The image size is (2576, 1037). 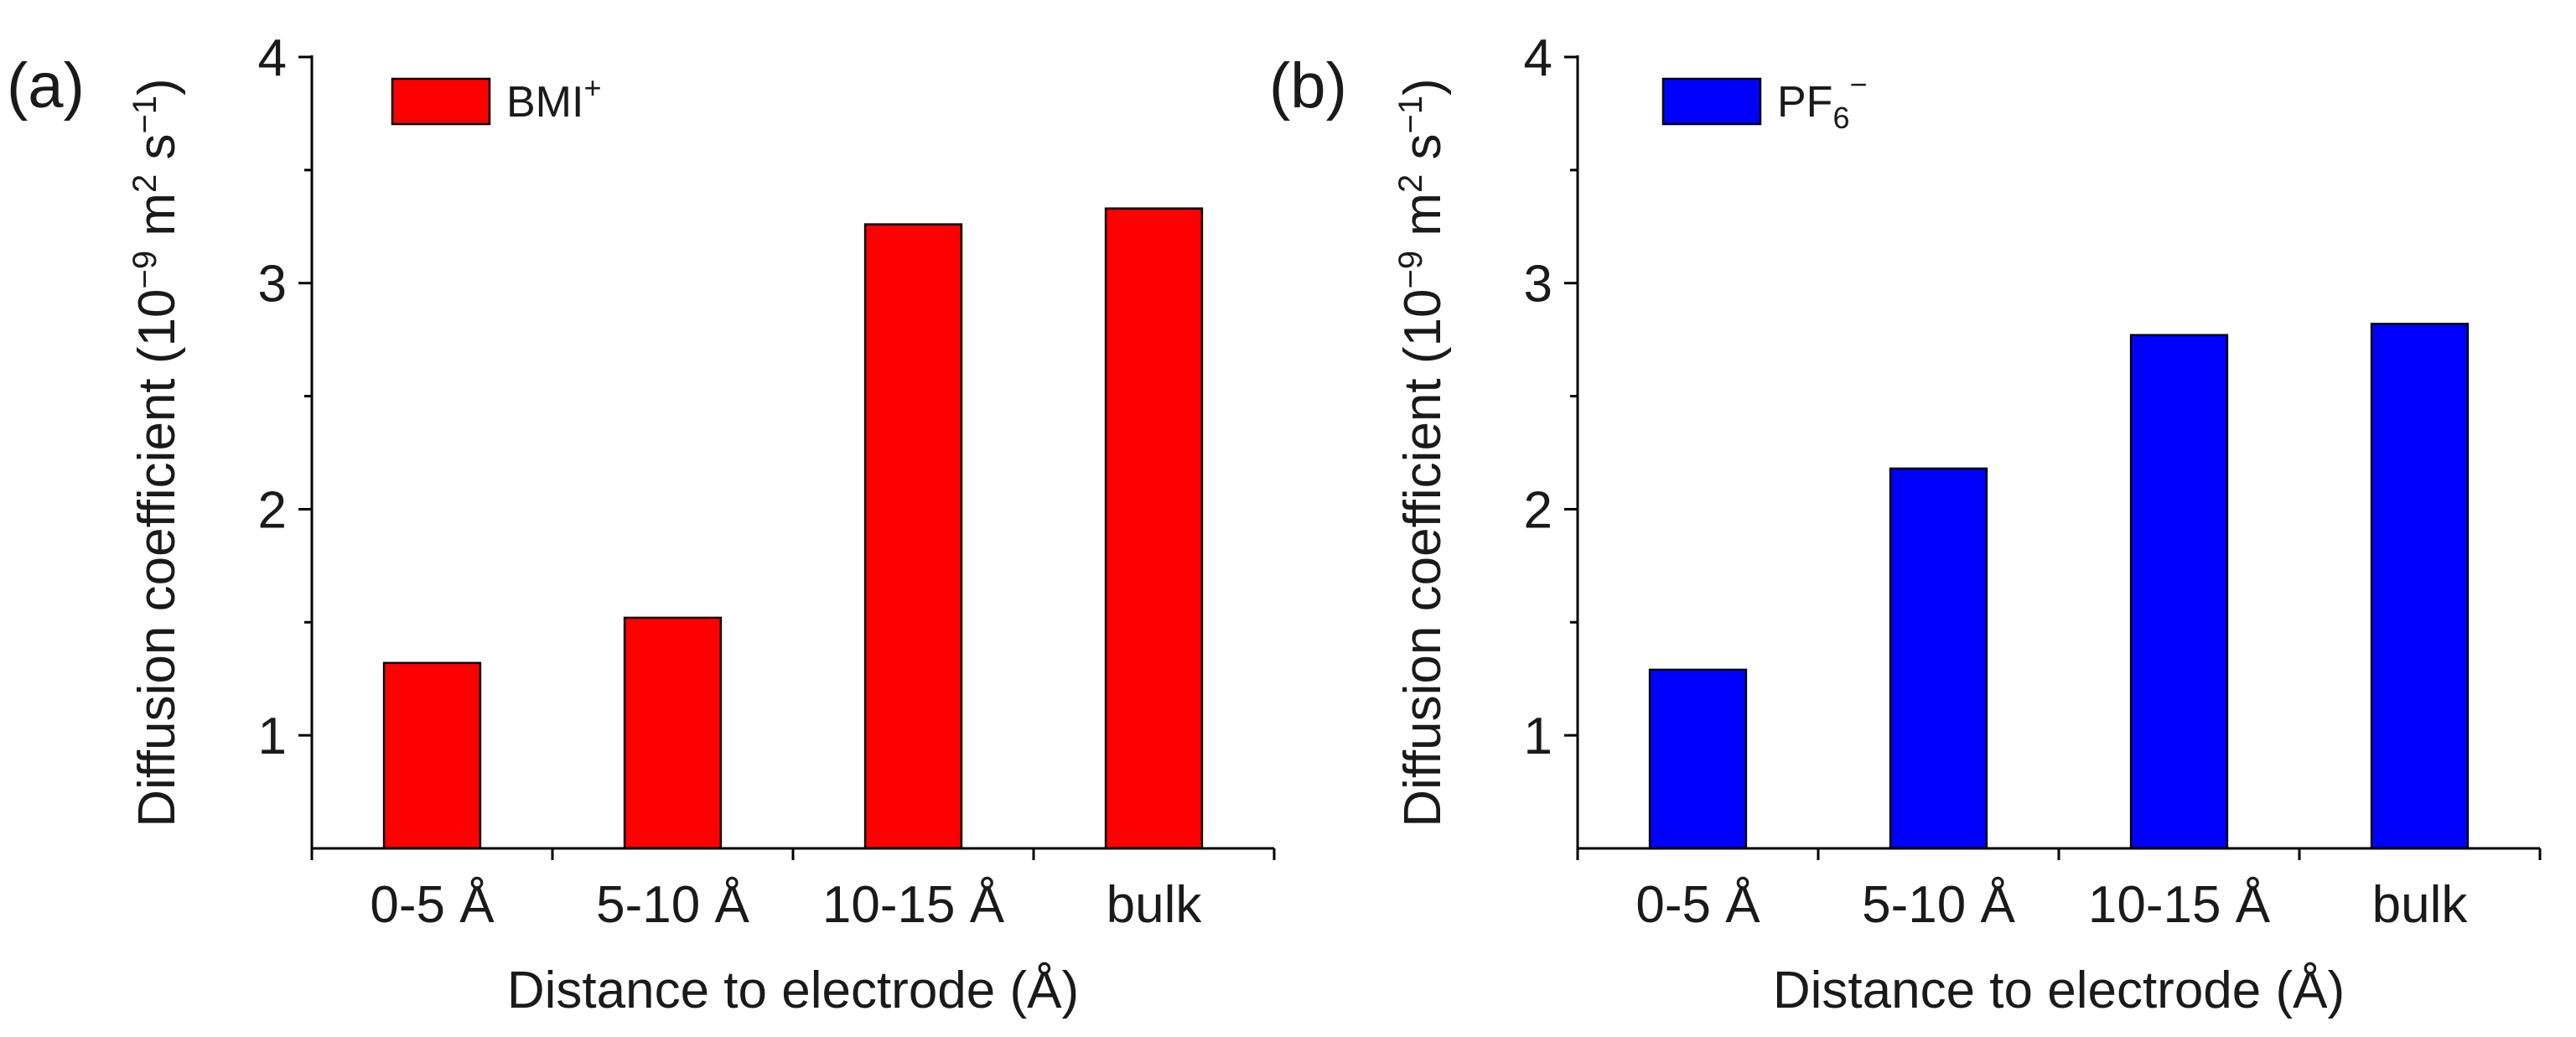 What do you see at coordinates (1308, 86) in the screenshot?
I see `panel-label: (b)` at bounding box center [1308, 86].